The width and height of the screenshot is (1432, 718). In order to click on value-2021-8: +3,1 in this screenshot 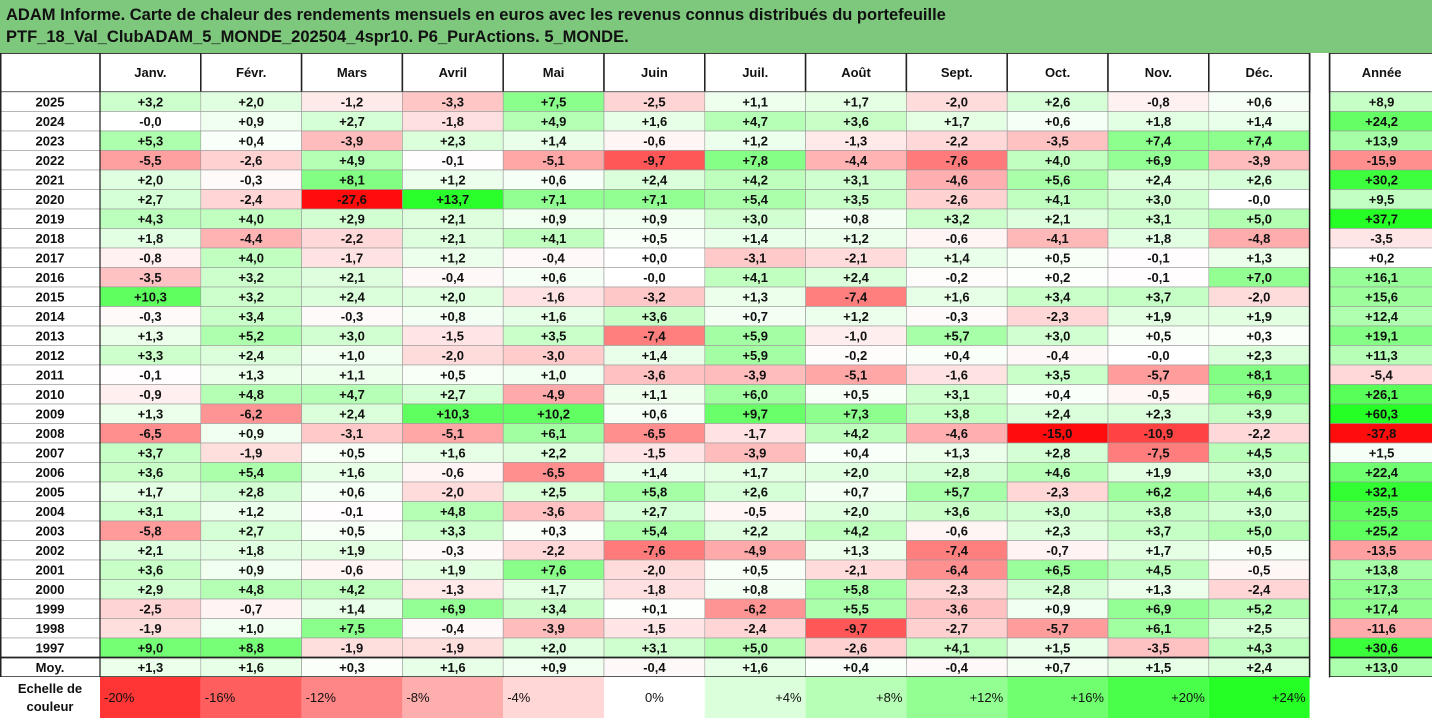, I will do `click(856, 179)`.